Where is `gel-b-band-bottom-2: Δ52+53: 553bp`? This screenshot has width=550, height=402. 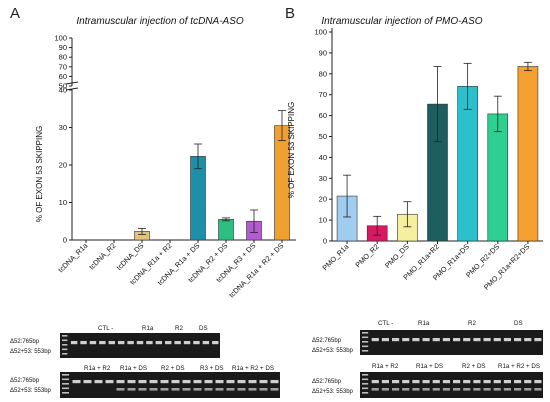 gel-b-band-bottom-2: Δ52+53: 553bp is located at coordinates (333, 392).